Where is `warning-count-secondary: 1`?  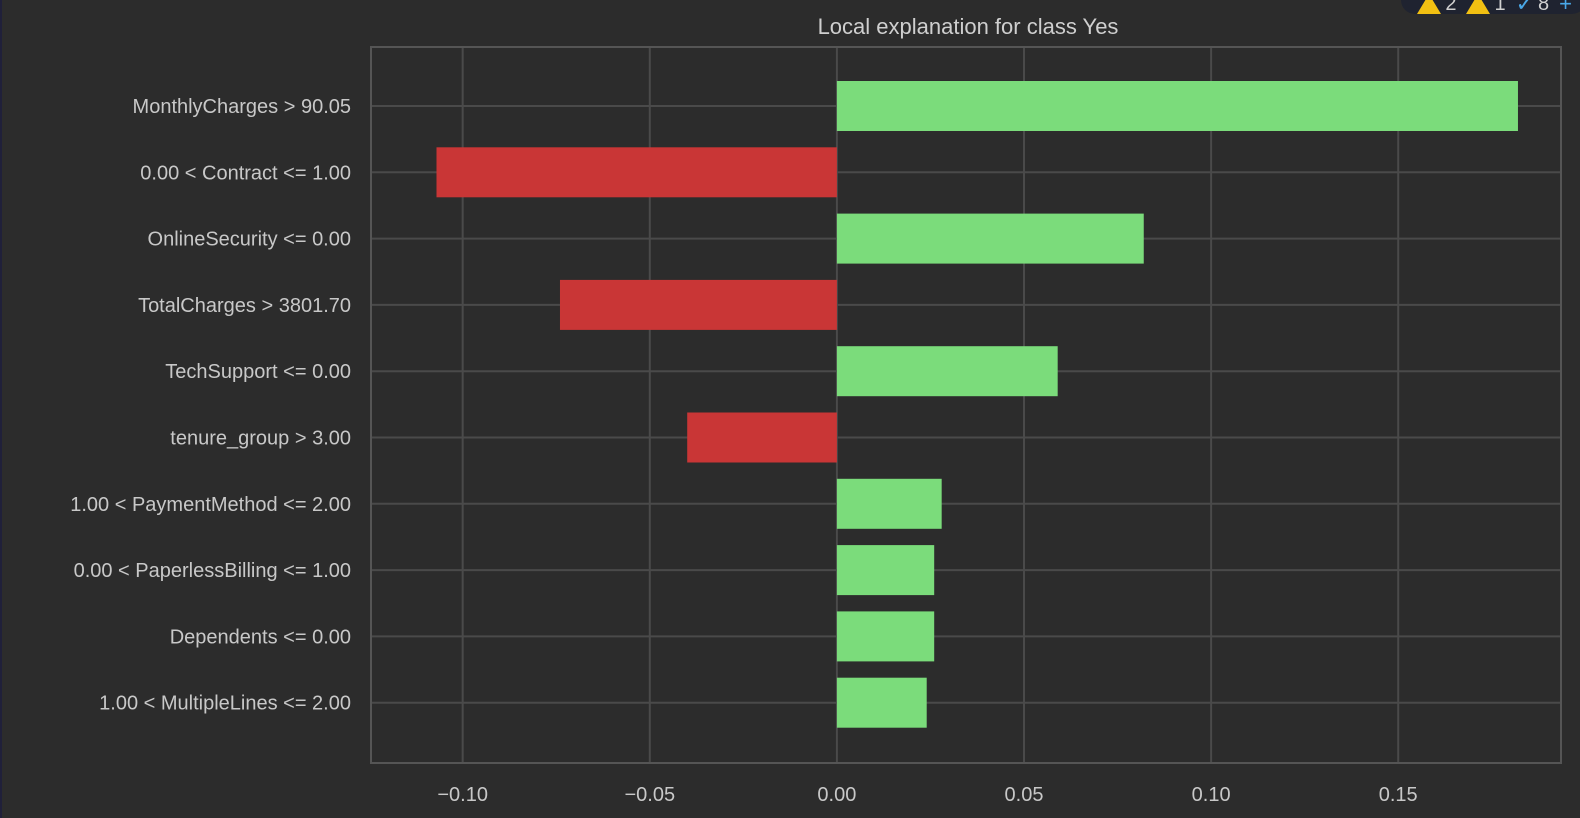
warning-count-secondary: 1 is located at coordinates (1500, 7).